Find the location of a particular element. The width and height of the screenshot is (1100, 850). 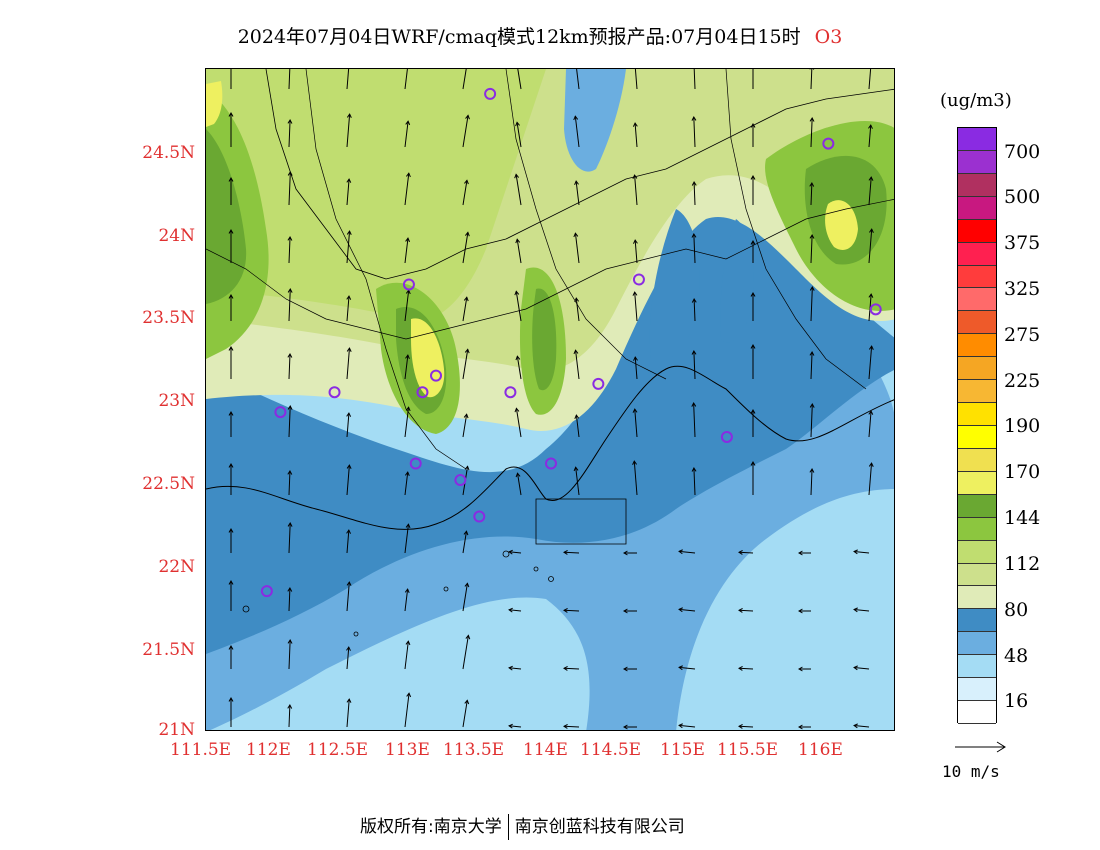

x-tick-label: 116E is located at coordinates (820, 750).